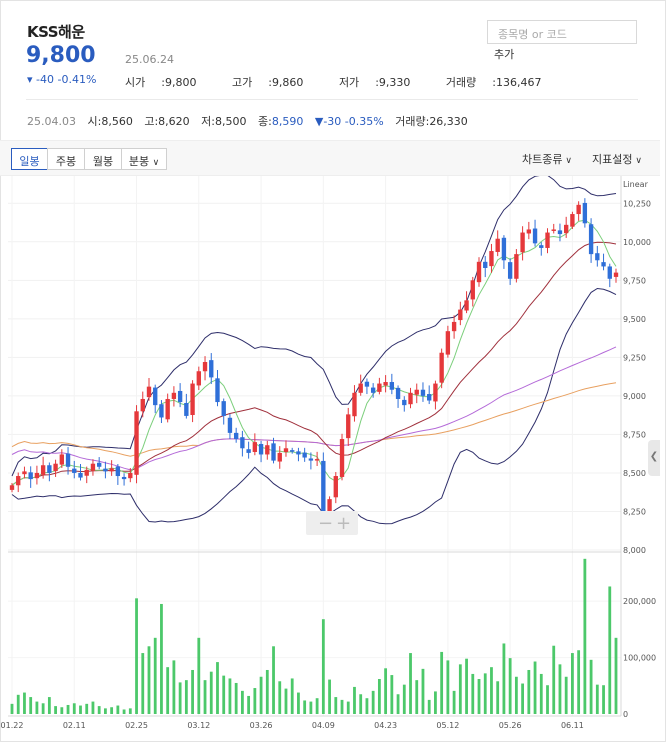 Image resolution: width=666 pixels, height=742 pixels. Describe the element at coordinates (634, 319) in the screenshot. I see `y-tick-label: 9,500` at that location.